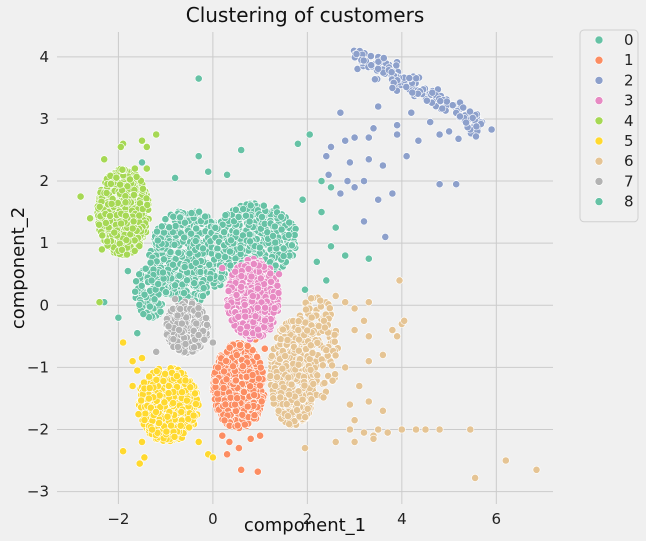 This screenshot has width=646, height=541. I want to click on legend-label-8: 8, so click(629, 202).